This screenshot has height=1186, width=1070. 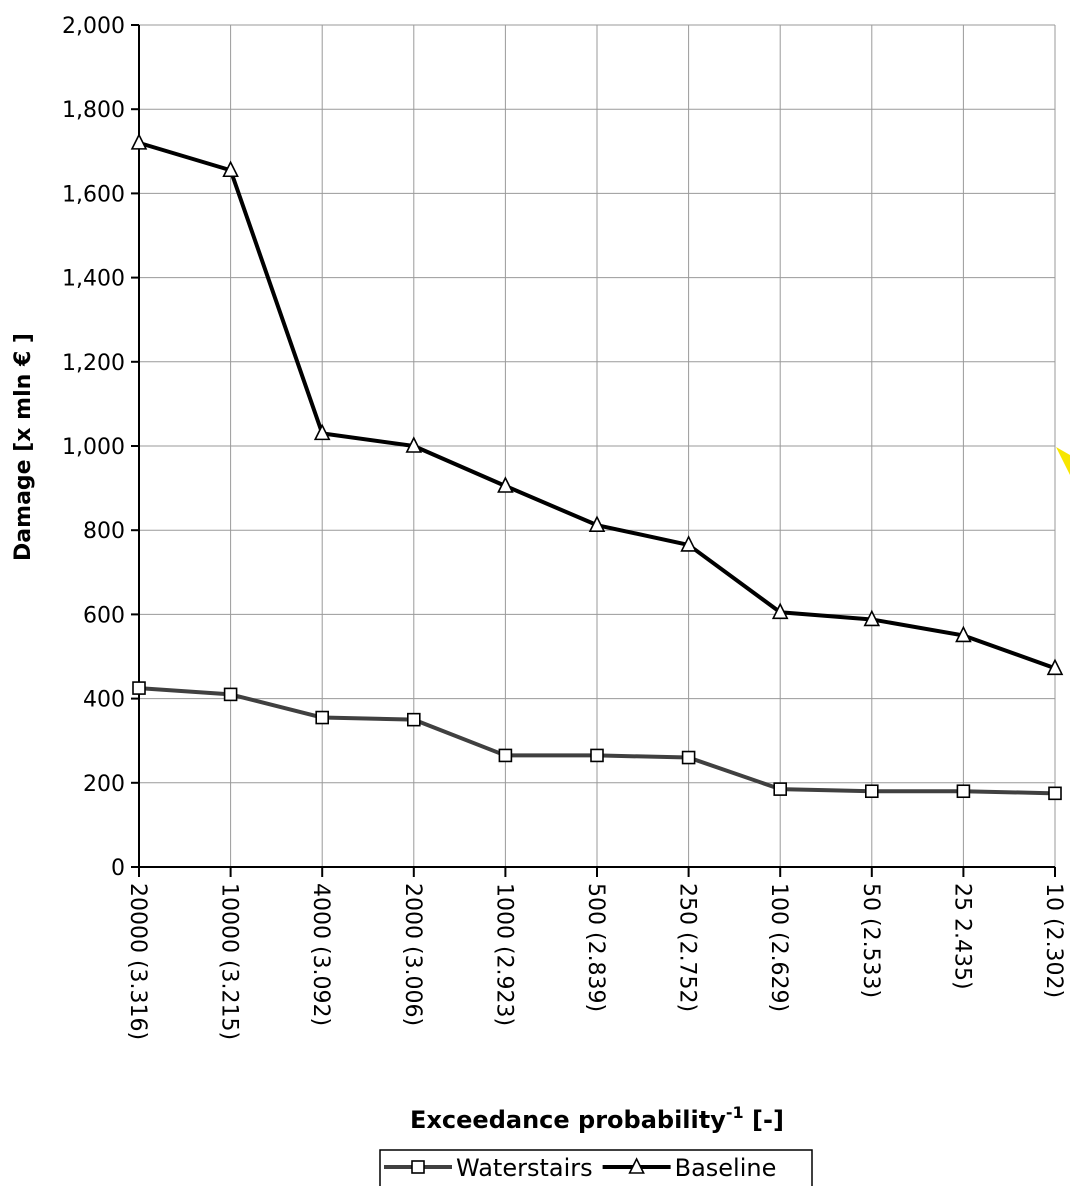 What do you see at coordinates (961, 936) in the screenshot?
I see `x-tick-label: 25 2.435)` at bounding box center [961, 936].